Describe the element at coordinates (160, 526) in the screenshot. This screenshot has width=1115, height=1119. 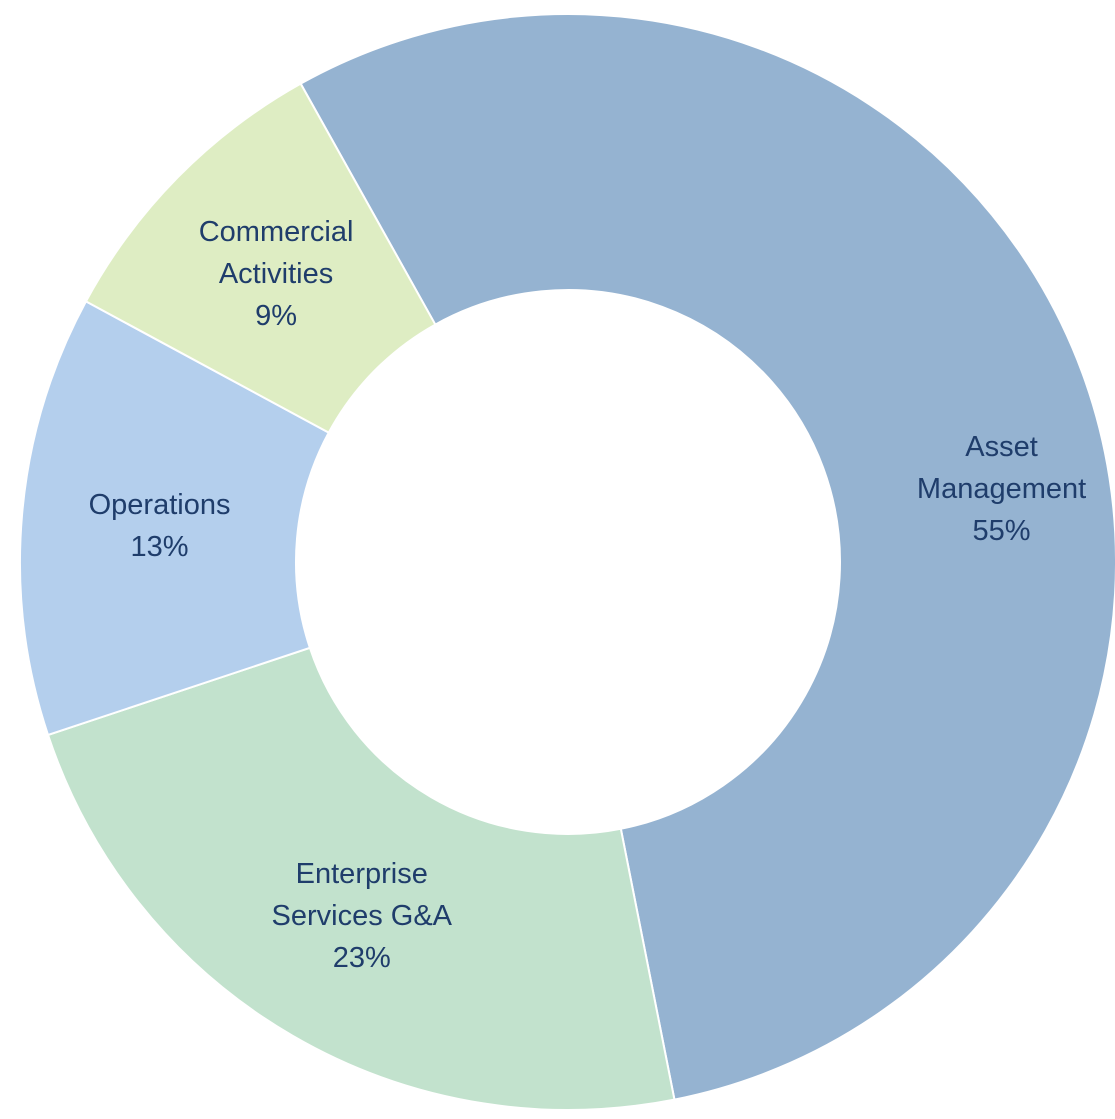
I see `slice-label: Operations 13%` at that location.